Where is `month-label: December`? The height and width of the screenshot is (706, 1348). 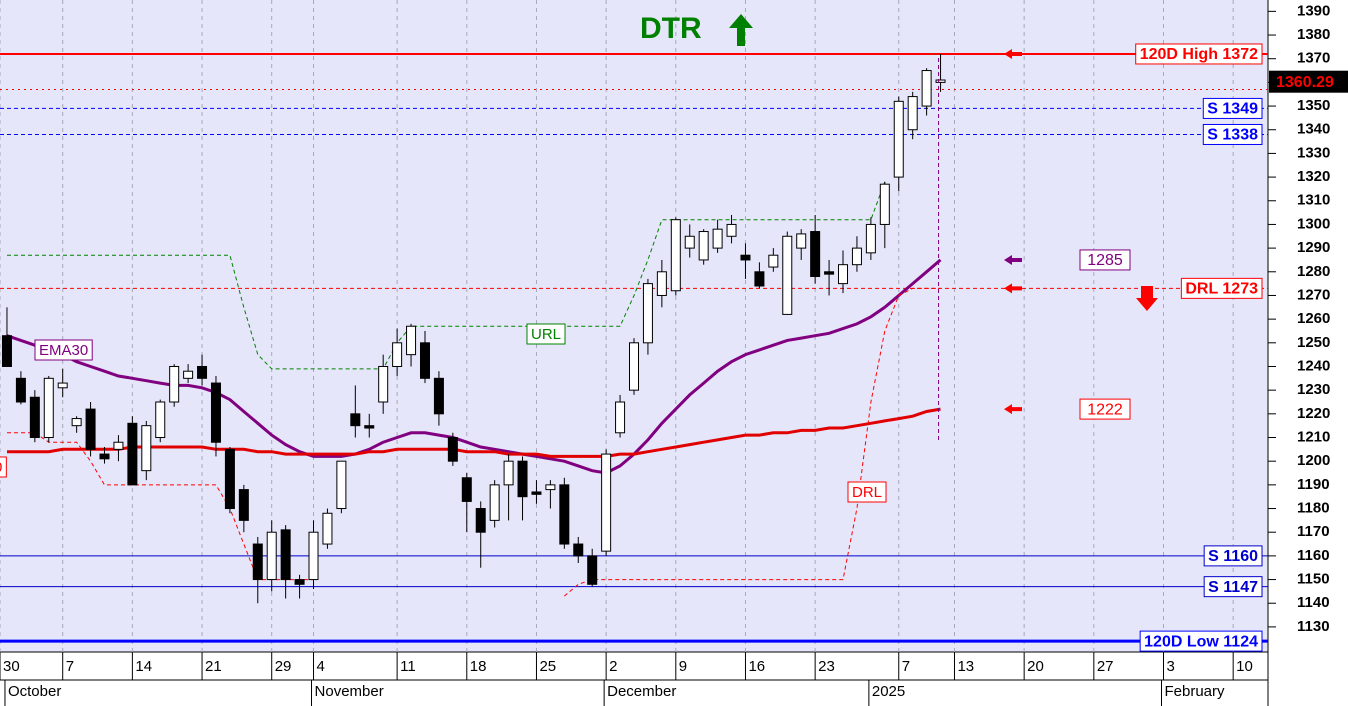
month-label: December is located at coordinates (641, 691).